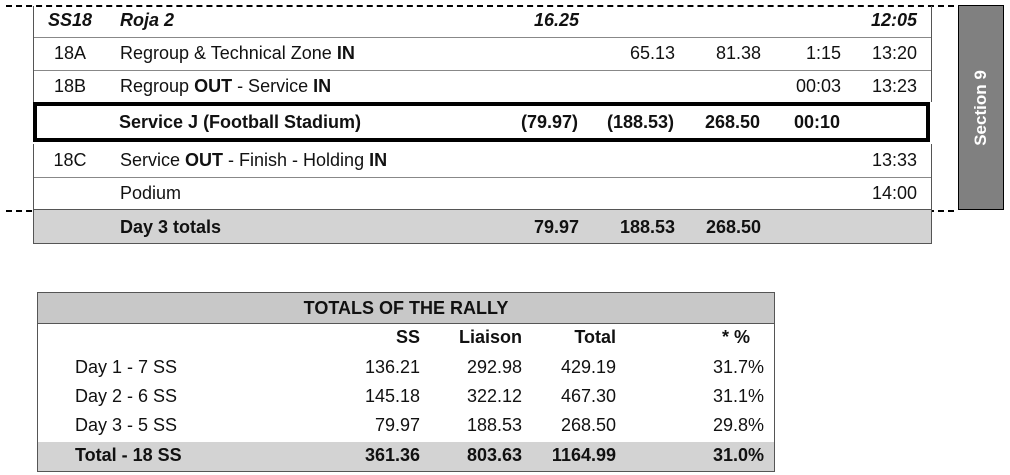  Describe the element at coordinates (738, 53) in the screenshot. I see `row-total: 81.38` at that location.